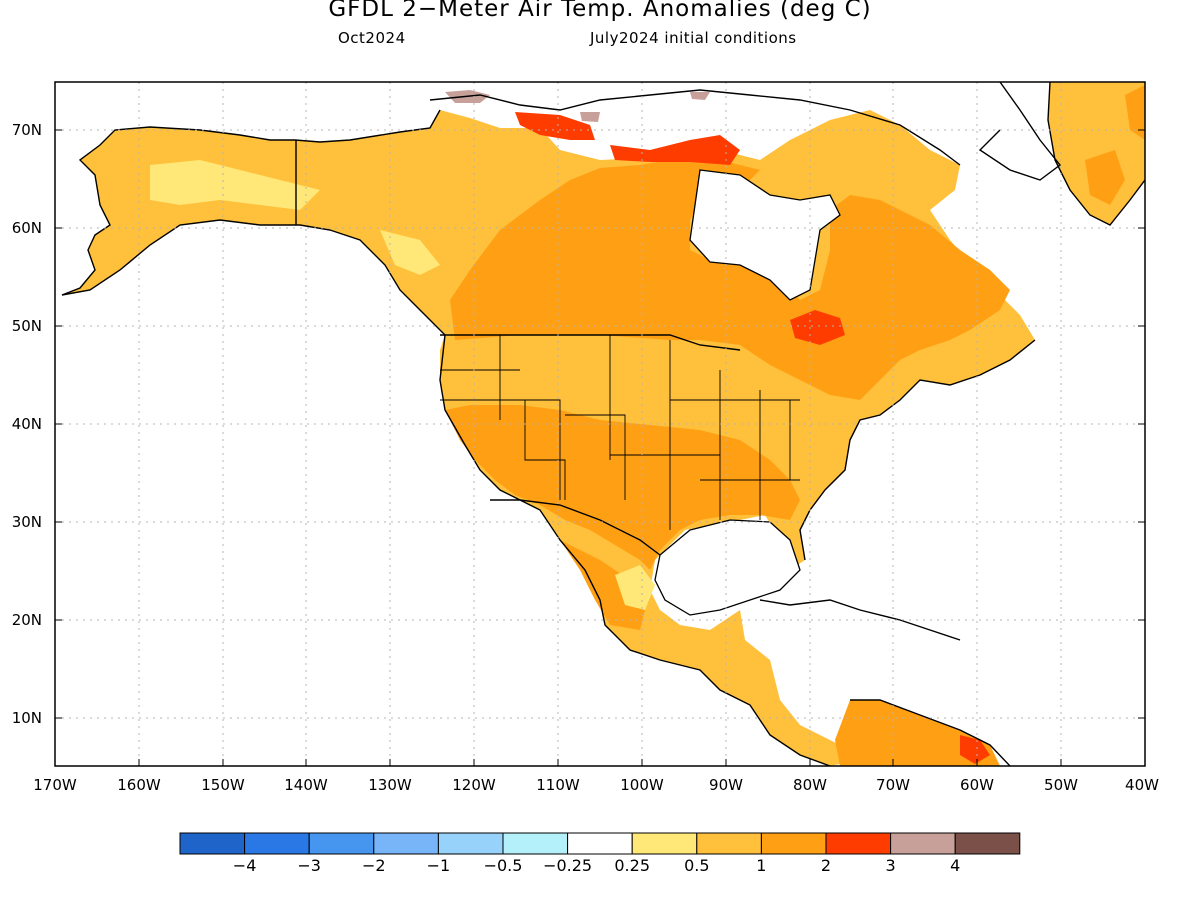 The height and width of the screenshot is (900, 1200). What do you see at coordinates (26, 424) in the screenshot?
I see `lat-label-40n: 40N` at bounding box center [26, 424].